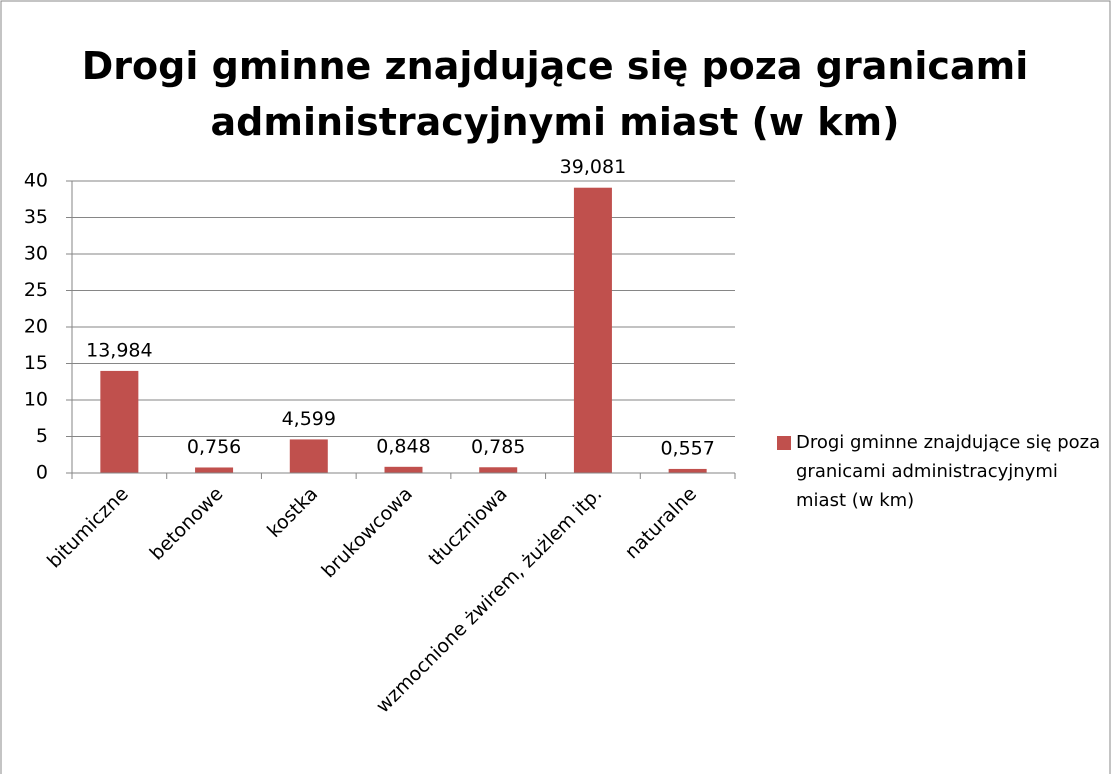  I want to click on x-tick-label: naturalne, so click(661, 523).